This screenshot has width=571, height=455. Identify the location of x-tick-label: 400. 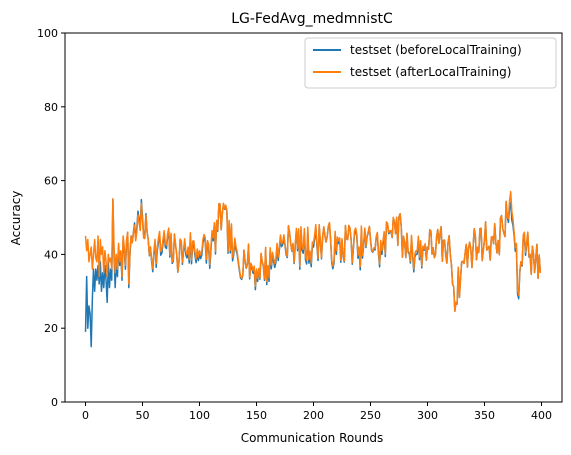
(541, 415).